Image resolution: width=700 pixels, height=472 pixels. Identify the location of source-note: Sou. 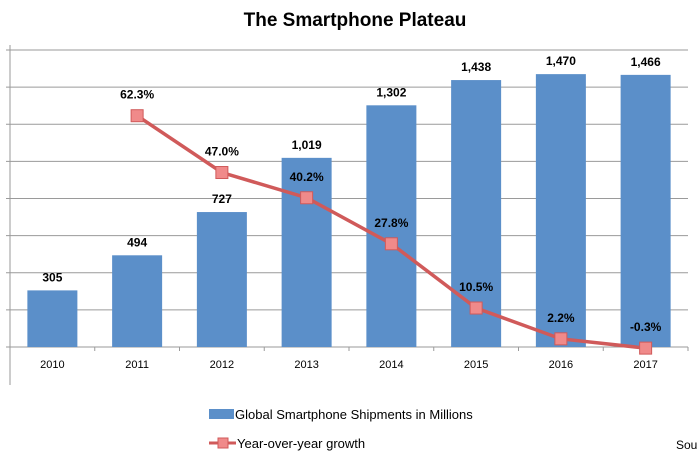
(686, 445).